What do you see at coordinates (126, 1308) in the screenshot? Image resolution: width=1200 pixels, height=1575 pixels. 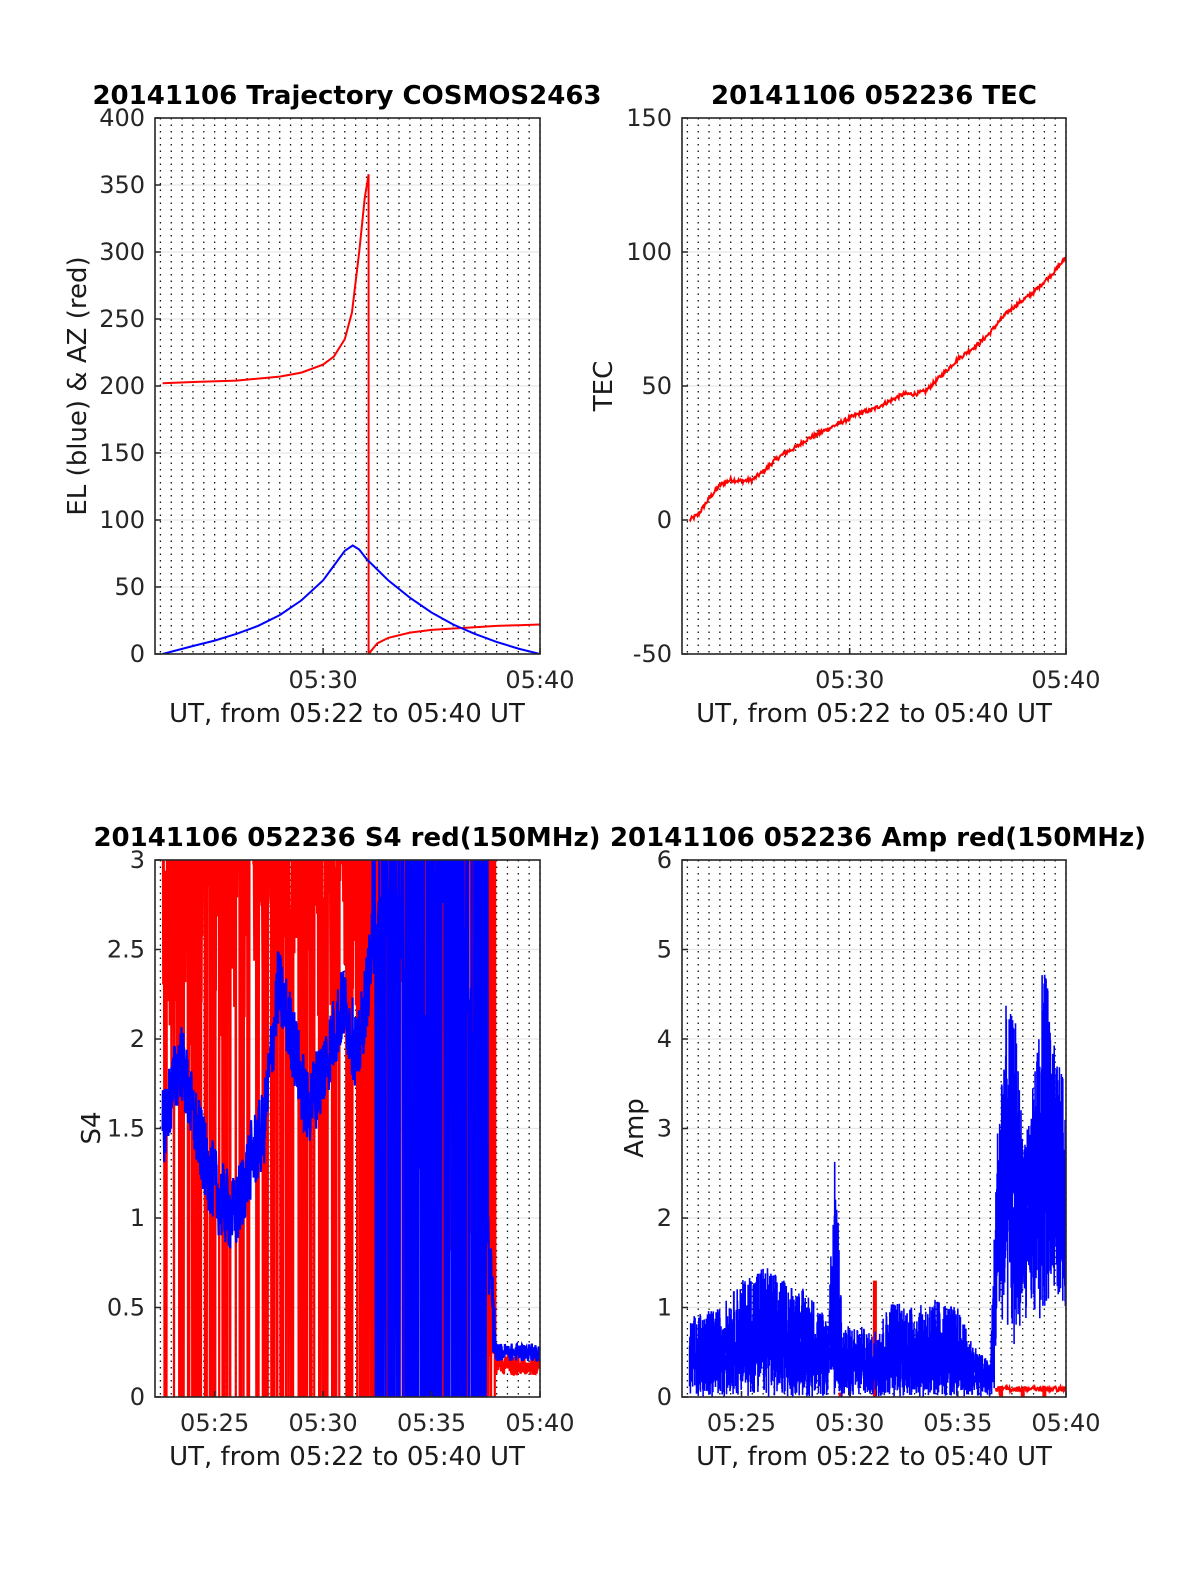 I see `y-tick-label: 0.5` at bounding box center [126, 1308].